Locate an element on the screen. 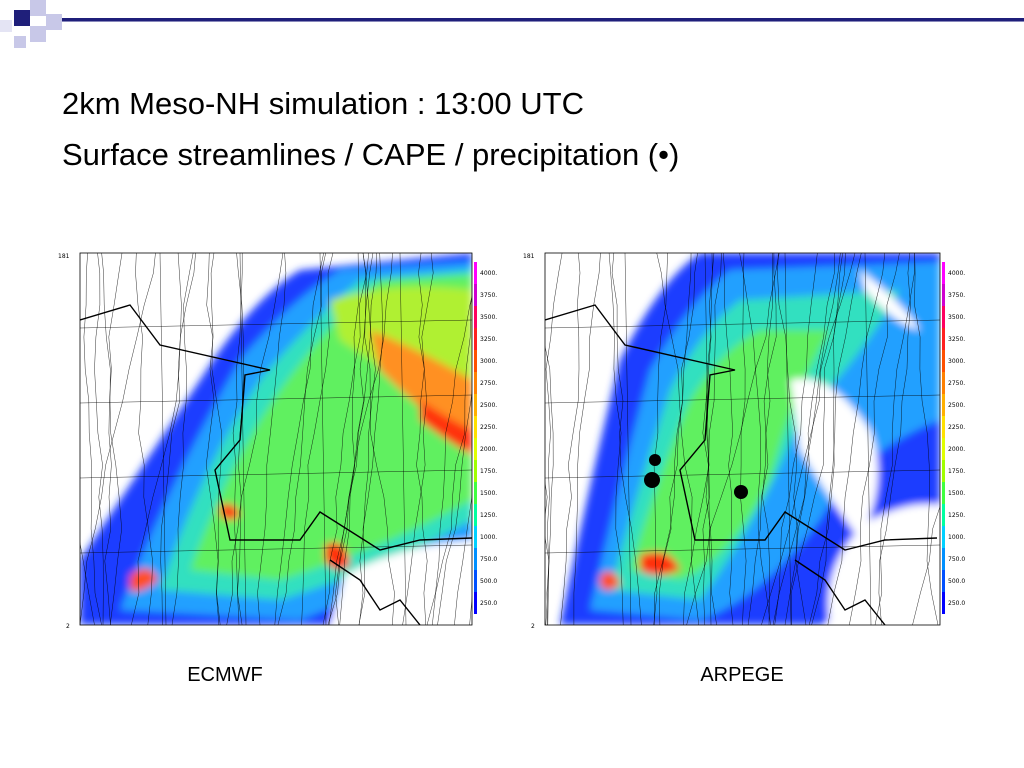 Image resolution: width=1024 pixels, height=768 pixels. colorbar-label: 1750. is located at coordinates (488, 471).